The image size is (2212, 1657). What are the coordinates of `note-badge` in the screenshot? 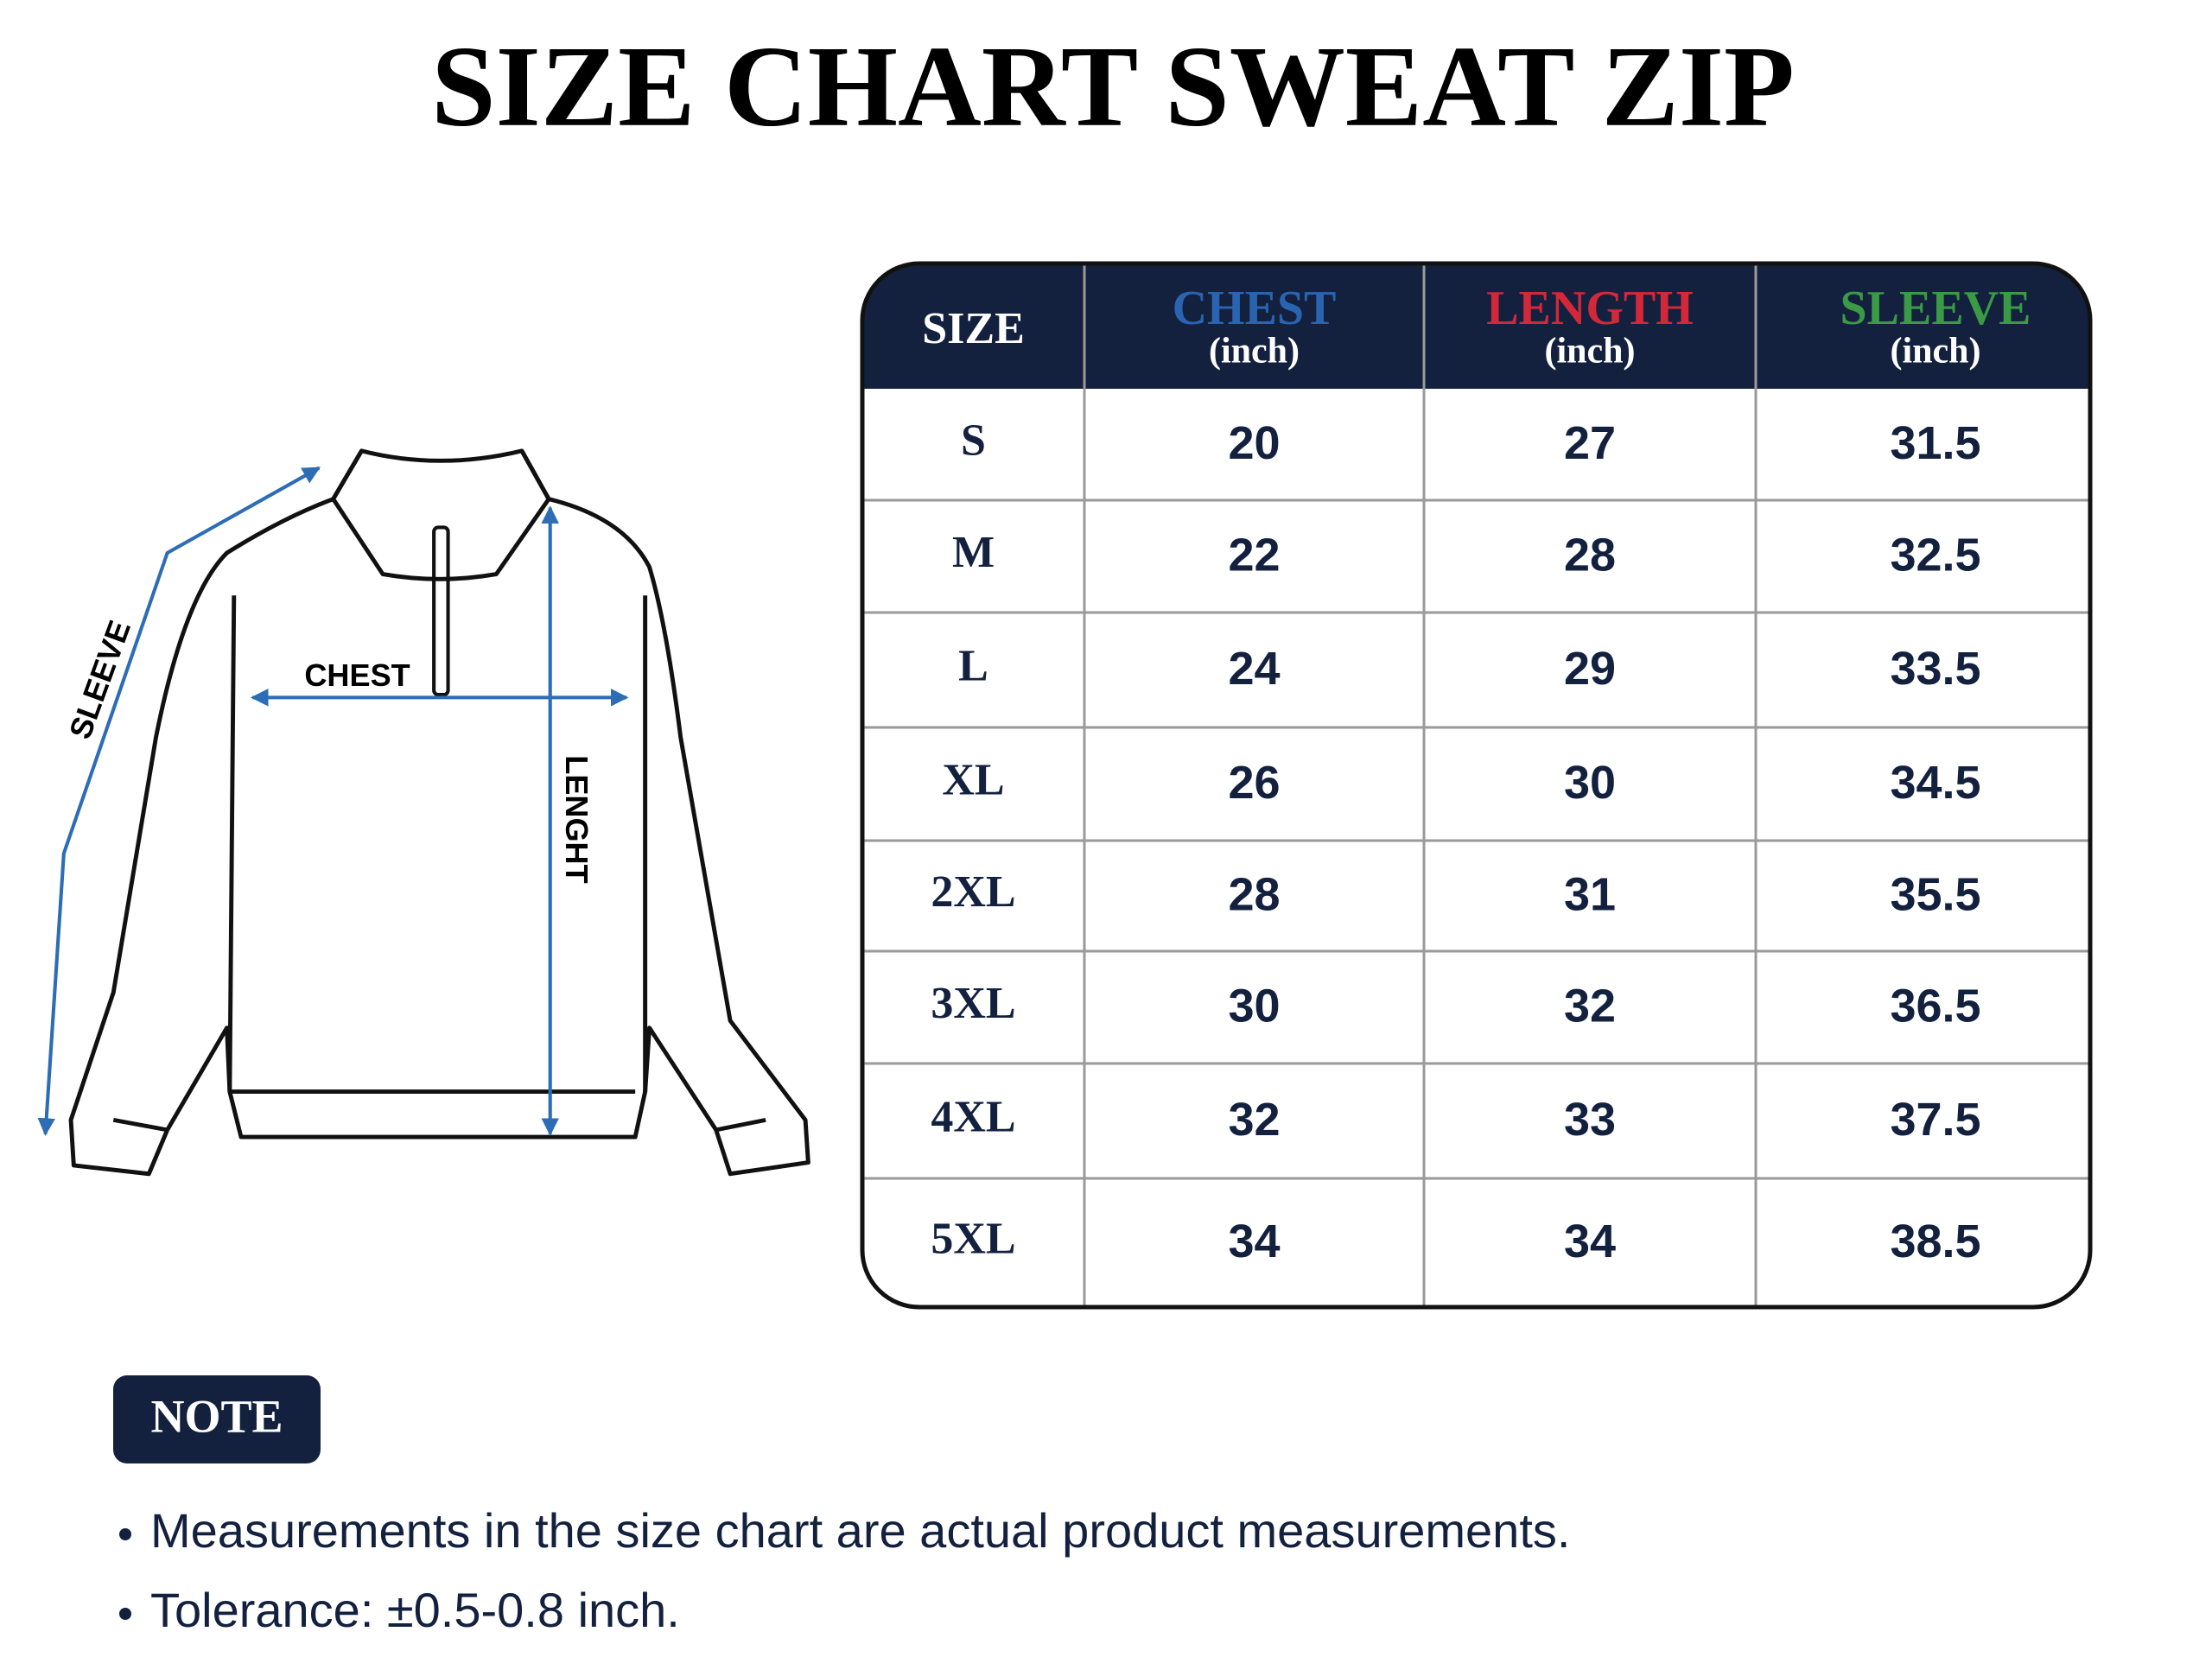 It's located at (217, 1419).